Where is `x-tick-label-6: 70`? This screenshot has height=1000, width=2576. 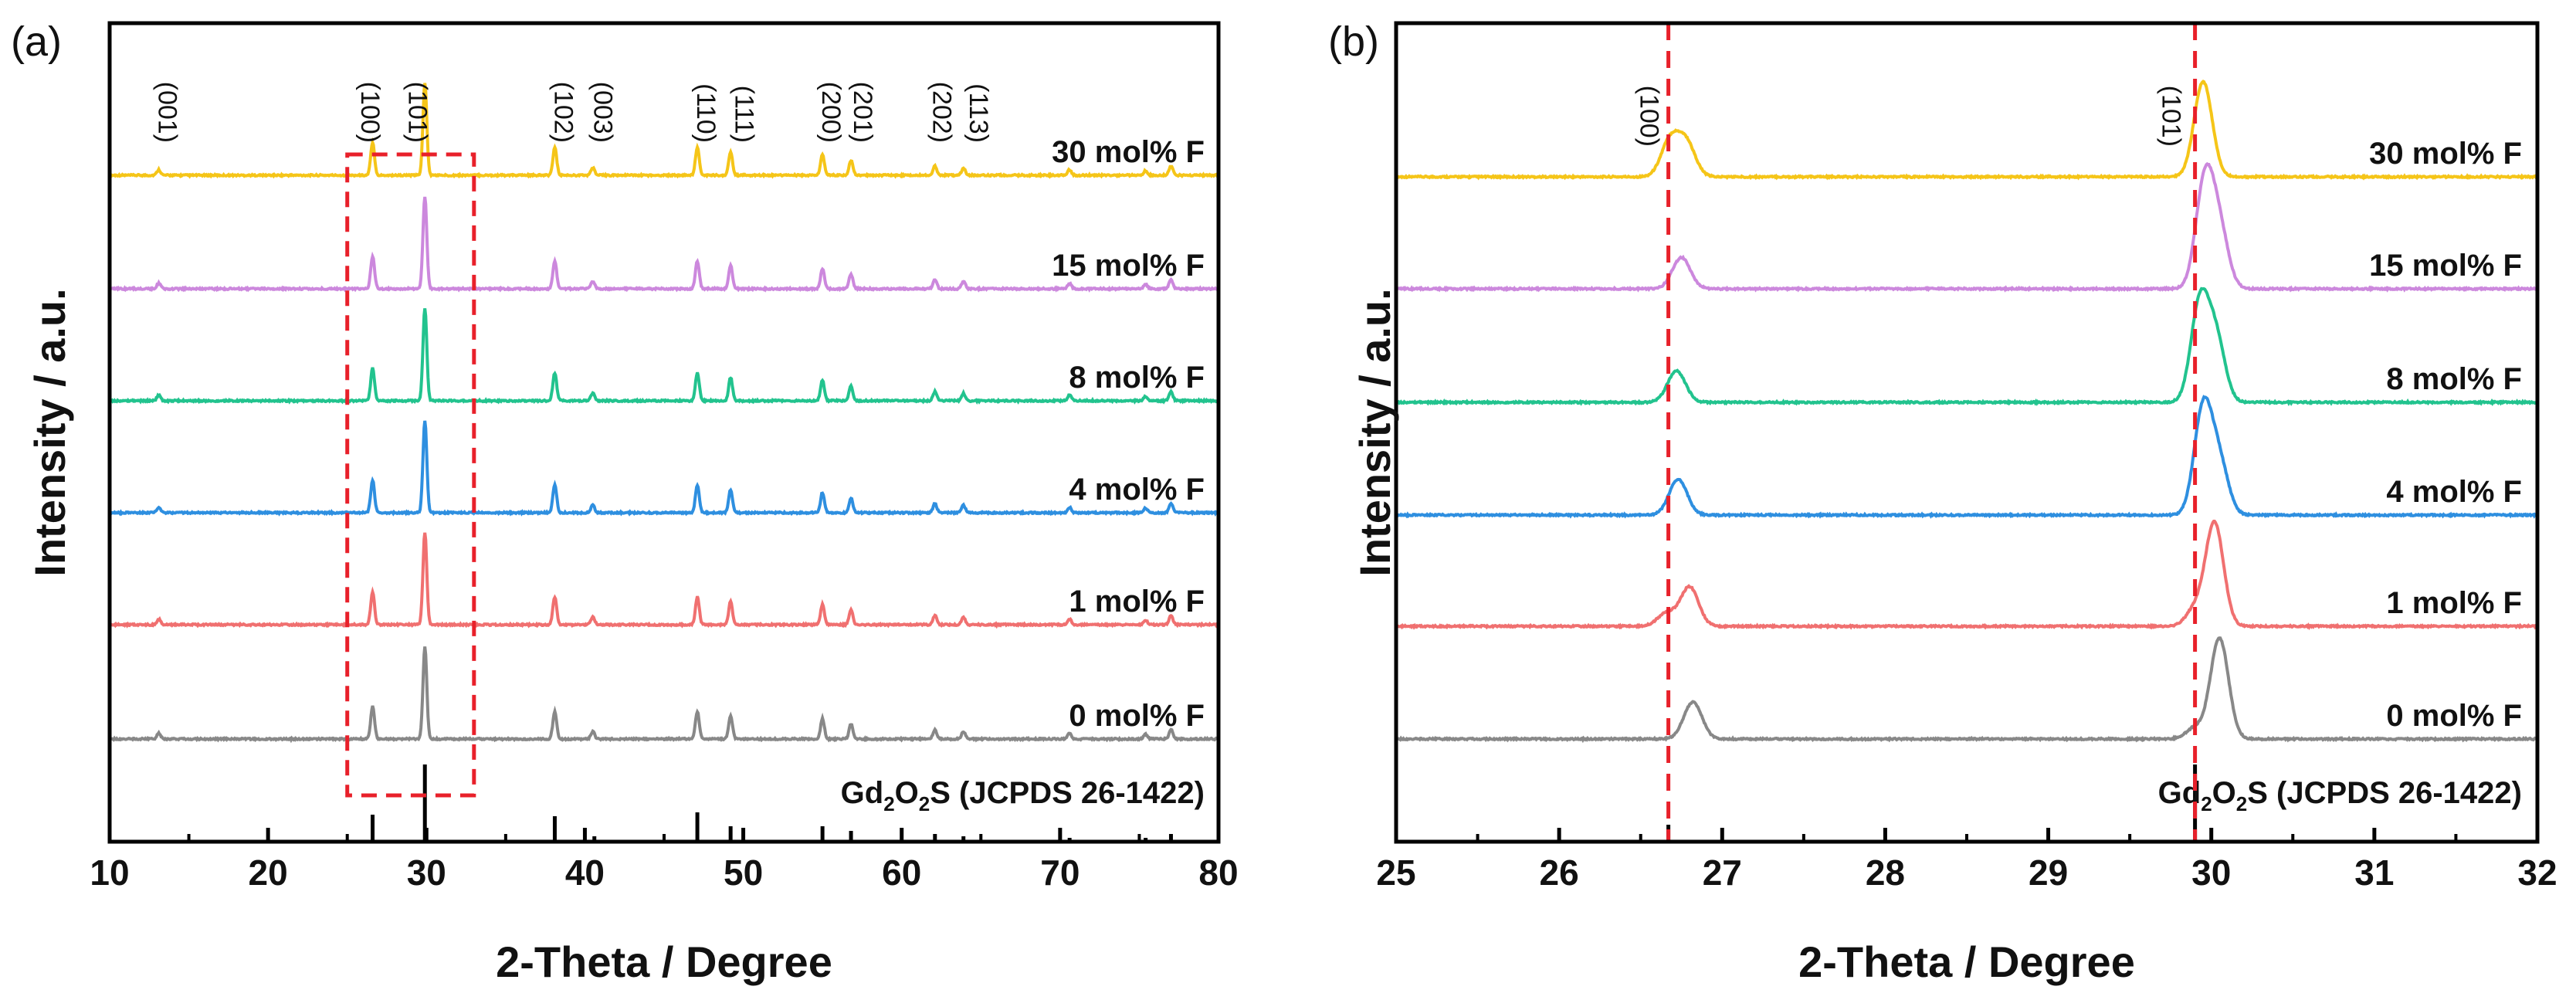 x-tick-label-6: 70 is located at coordinates (1060, 873).